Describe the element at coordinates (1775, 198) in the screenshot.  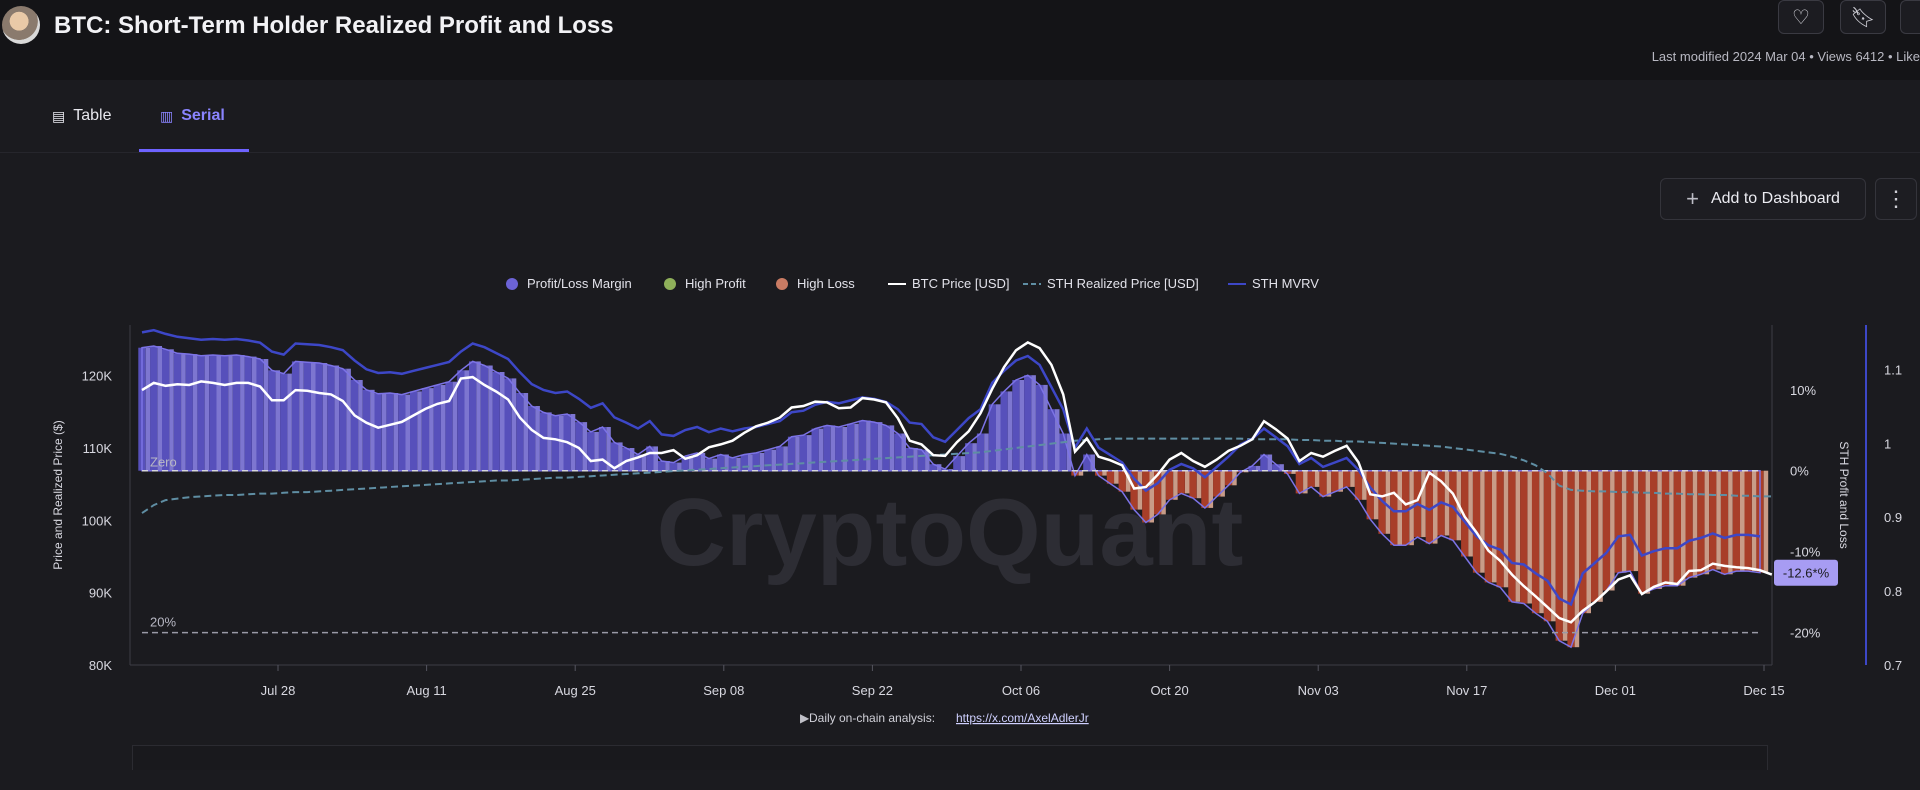
I see `add-button-label: Add to Dashboard` at that location.